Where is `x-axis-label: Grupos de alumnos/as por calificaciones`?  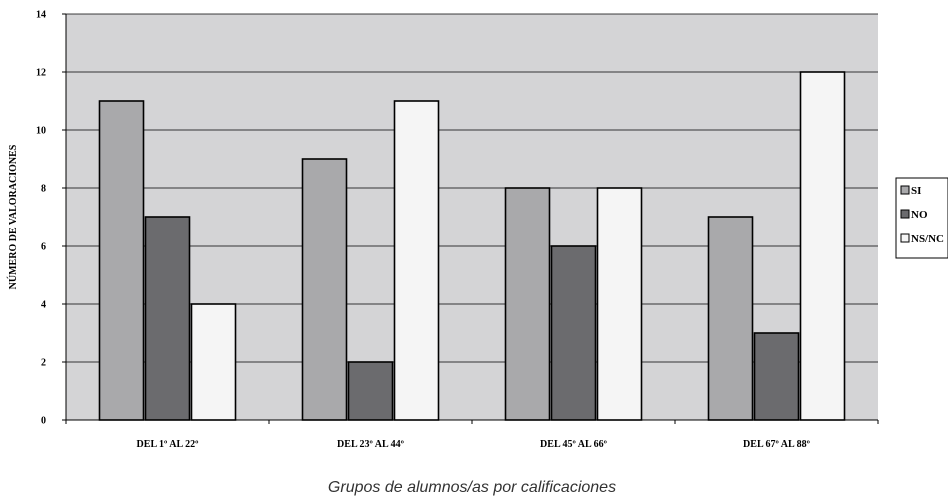 x-axis-label: Grupos de alumnos/as por calificaciones is located at coordinates (472, 487).